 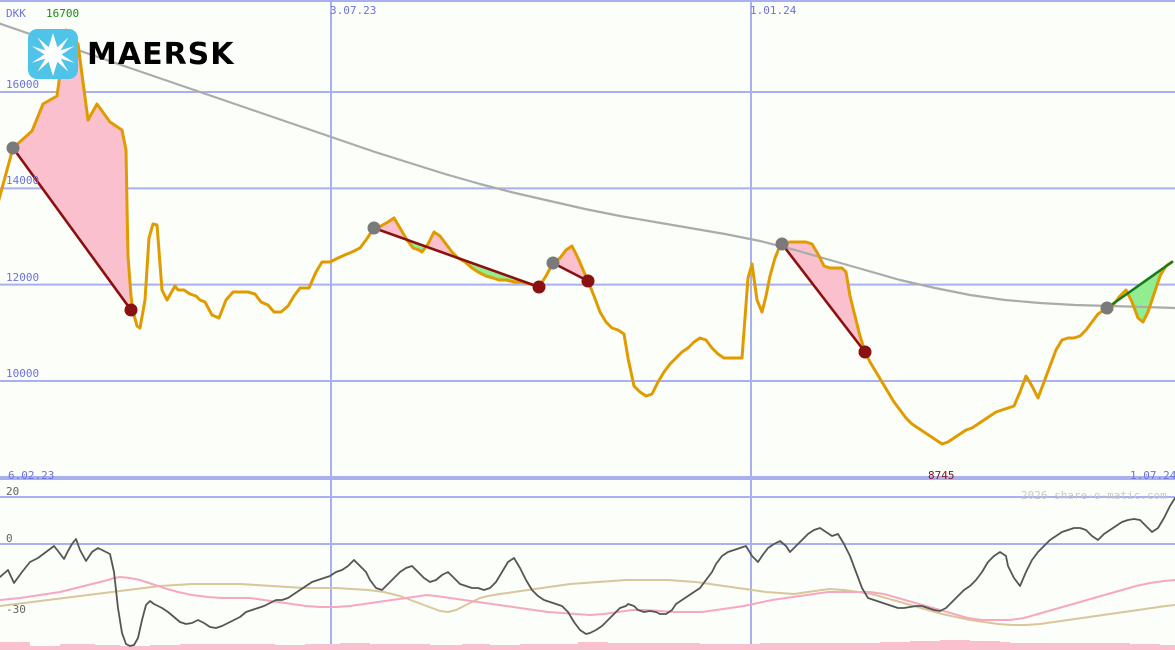 What do you see at coordinates (23, 181) in the screenshot?
I see `price-axis-tick: 14000` at bounding box center [23, 181].